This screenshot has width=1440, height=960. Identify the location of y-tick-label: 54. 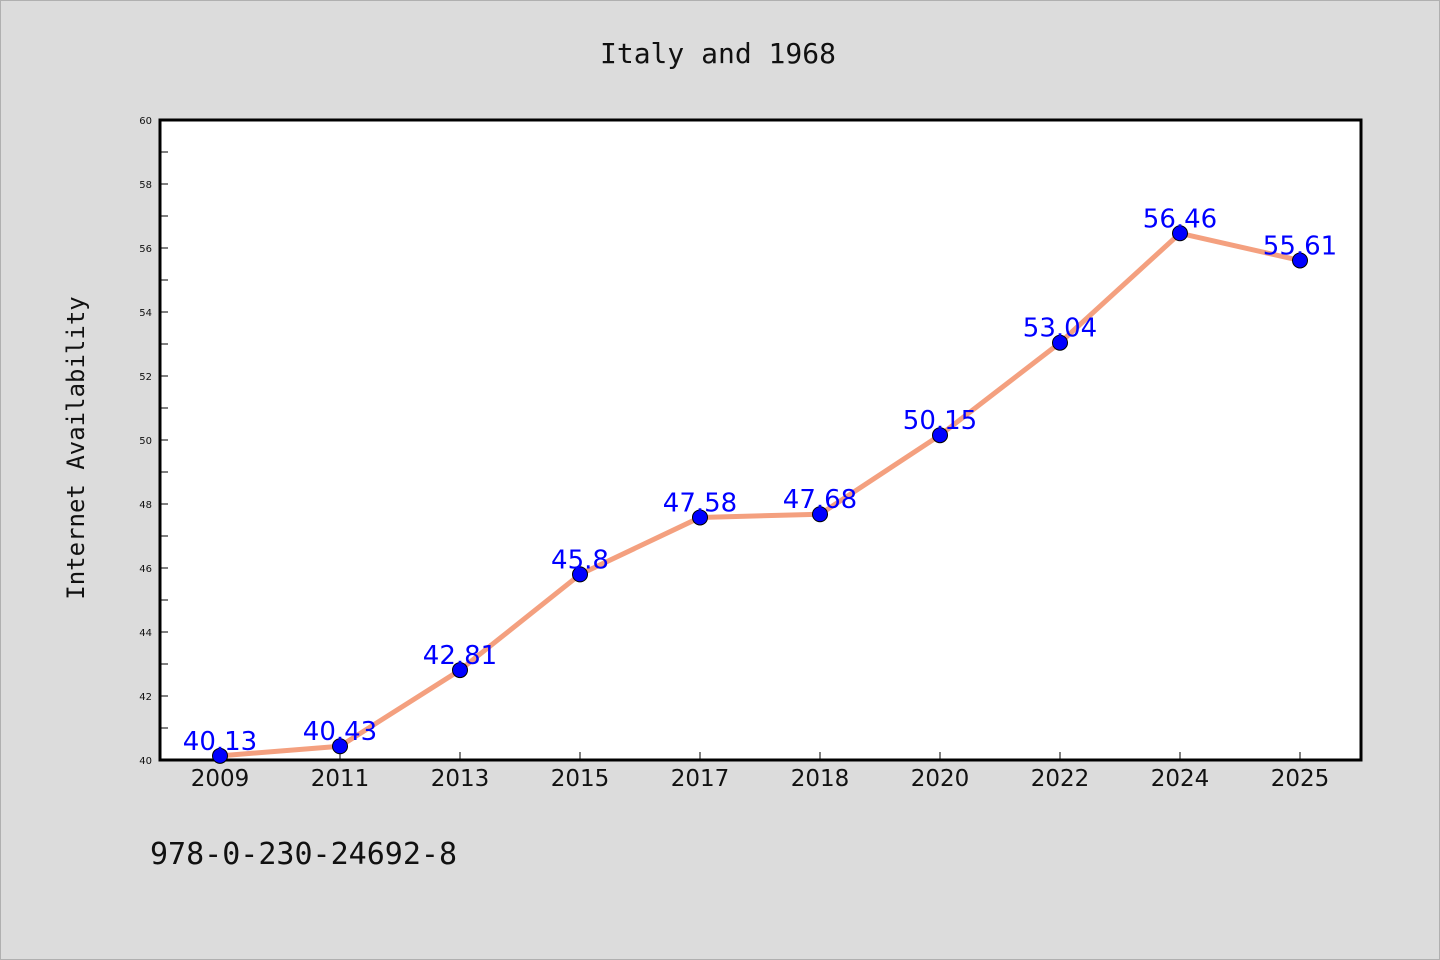
(145, 313).